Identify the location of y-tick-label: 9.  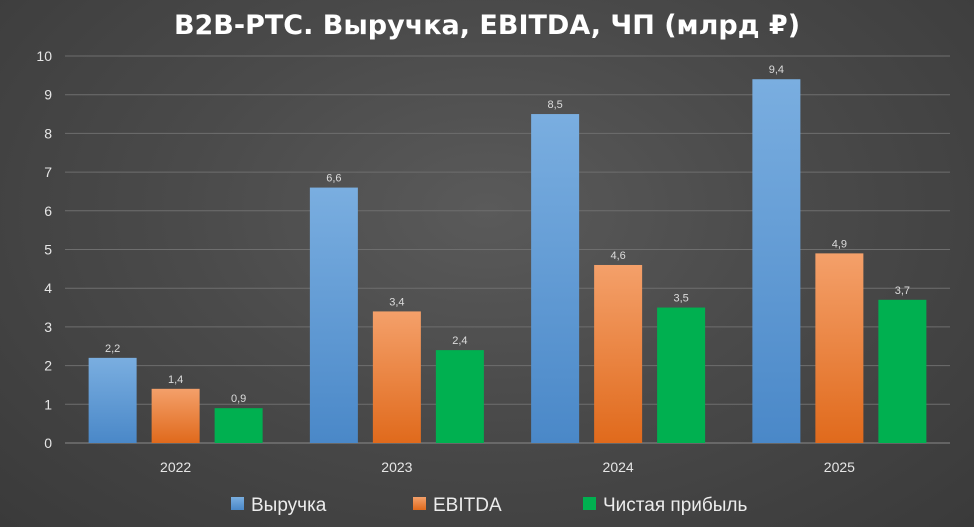
(48, 95).